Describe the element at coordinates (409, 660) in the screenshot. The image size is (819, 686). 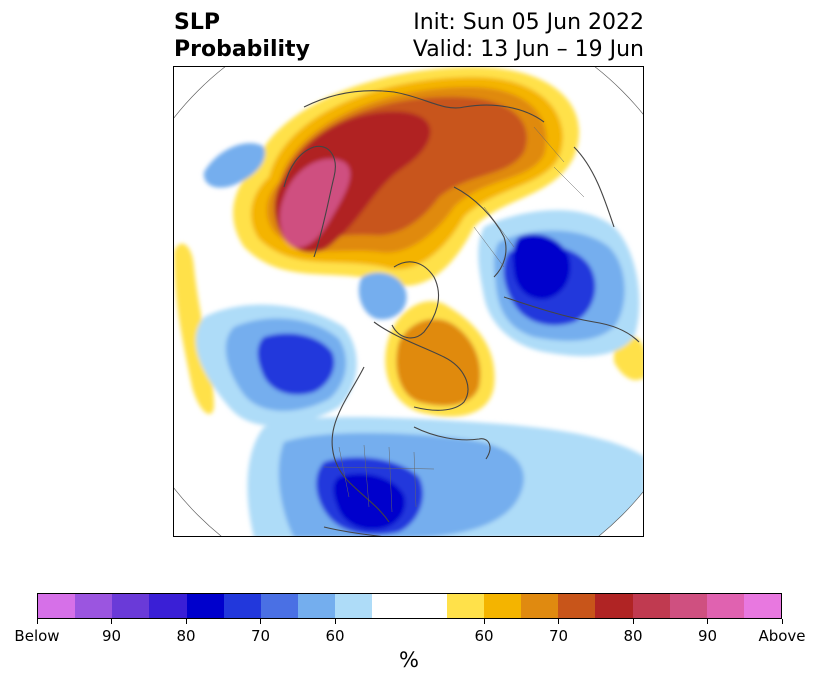
I see `colorbar-unit: %` at that location.